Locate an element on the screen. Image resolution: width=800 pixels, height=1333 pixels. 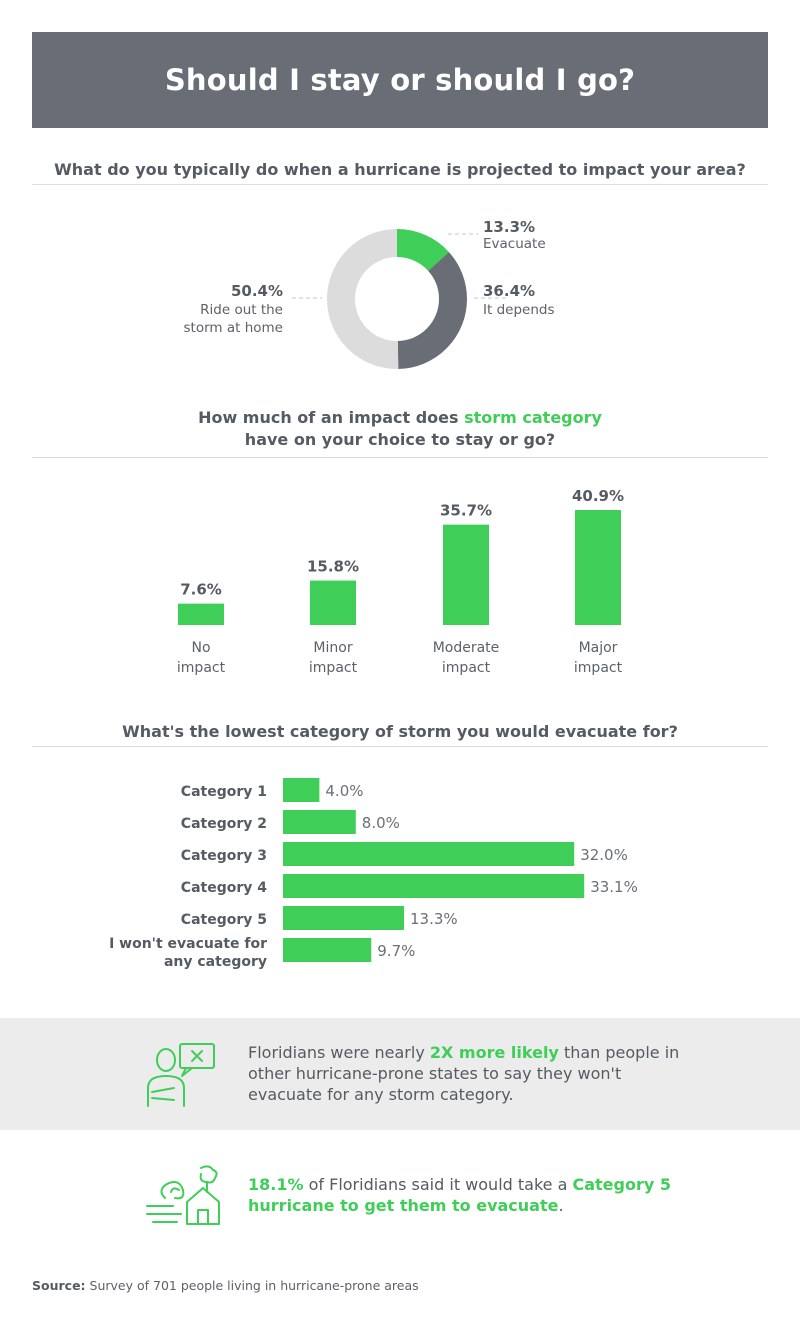
donut-arcs is located at coordinates (397, 299).